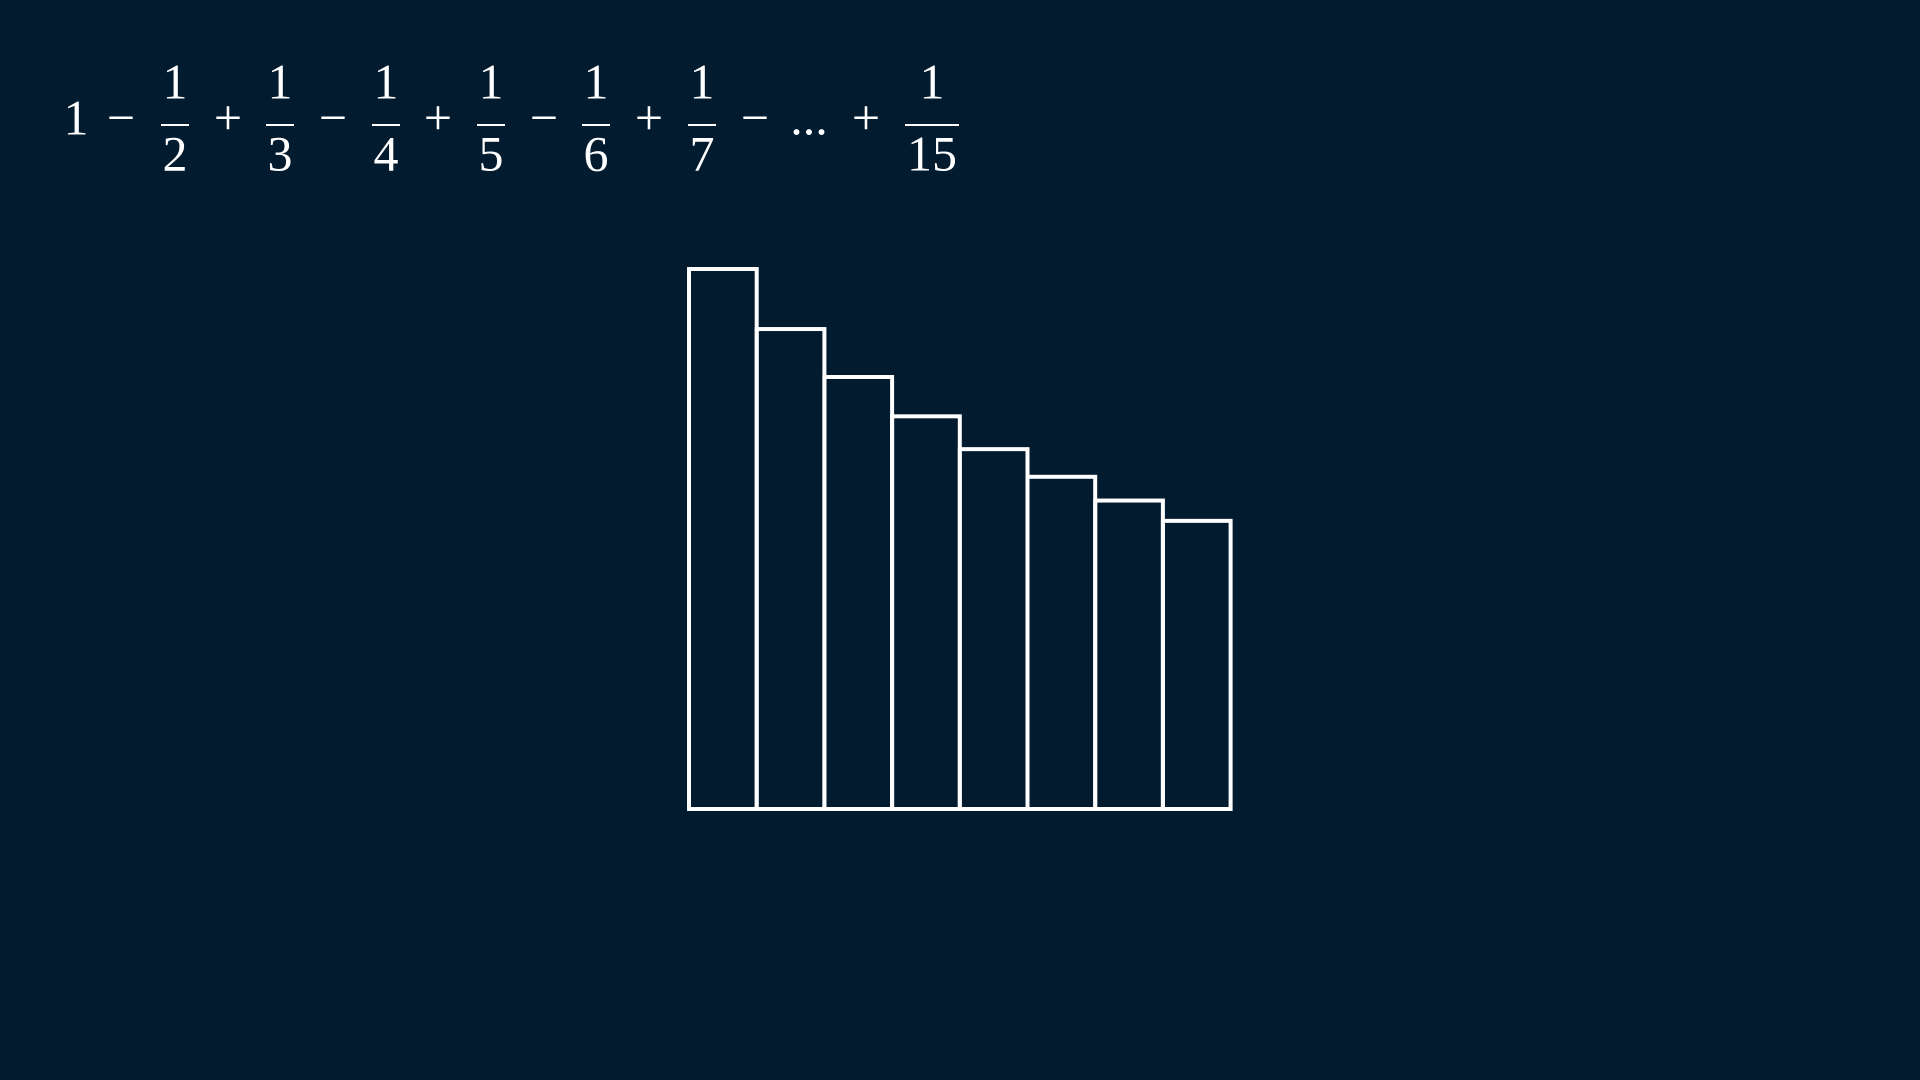  I want to click on bars, so click(960, 539).